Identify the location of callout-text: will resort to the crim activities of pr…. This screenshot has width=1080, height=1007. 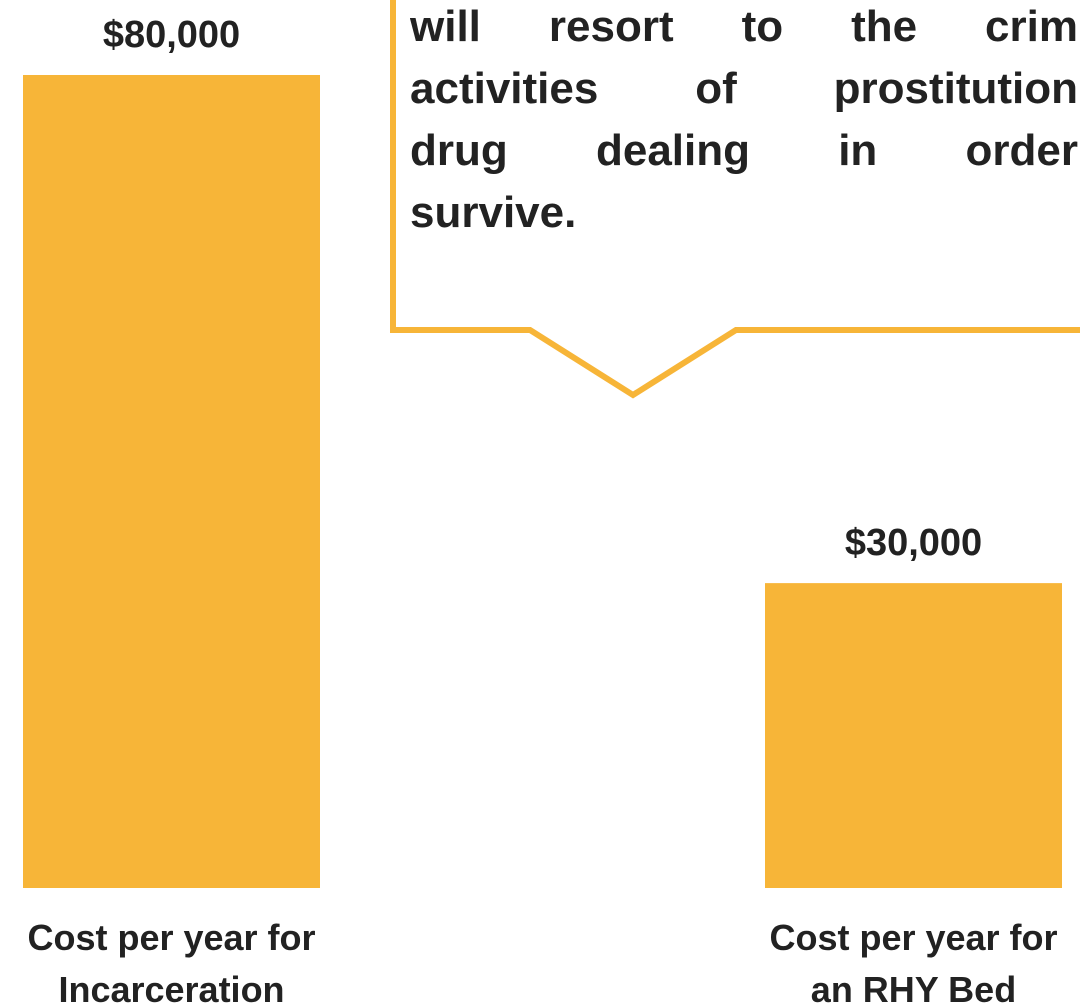
(744, 122).